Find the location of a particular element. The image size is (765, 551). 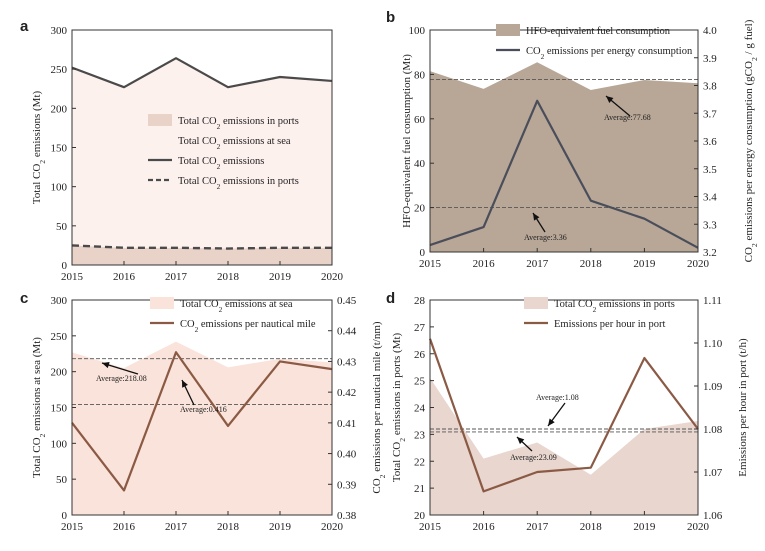

y2-axis-label: Emissions per hour in port (t/h) is located at coordinates (743, 407).